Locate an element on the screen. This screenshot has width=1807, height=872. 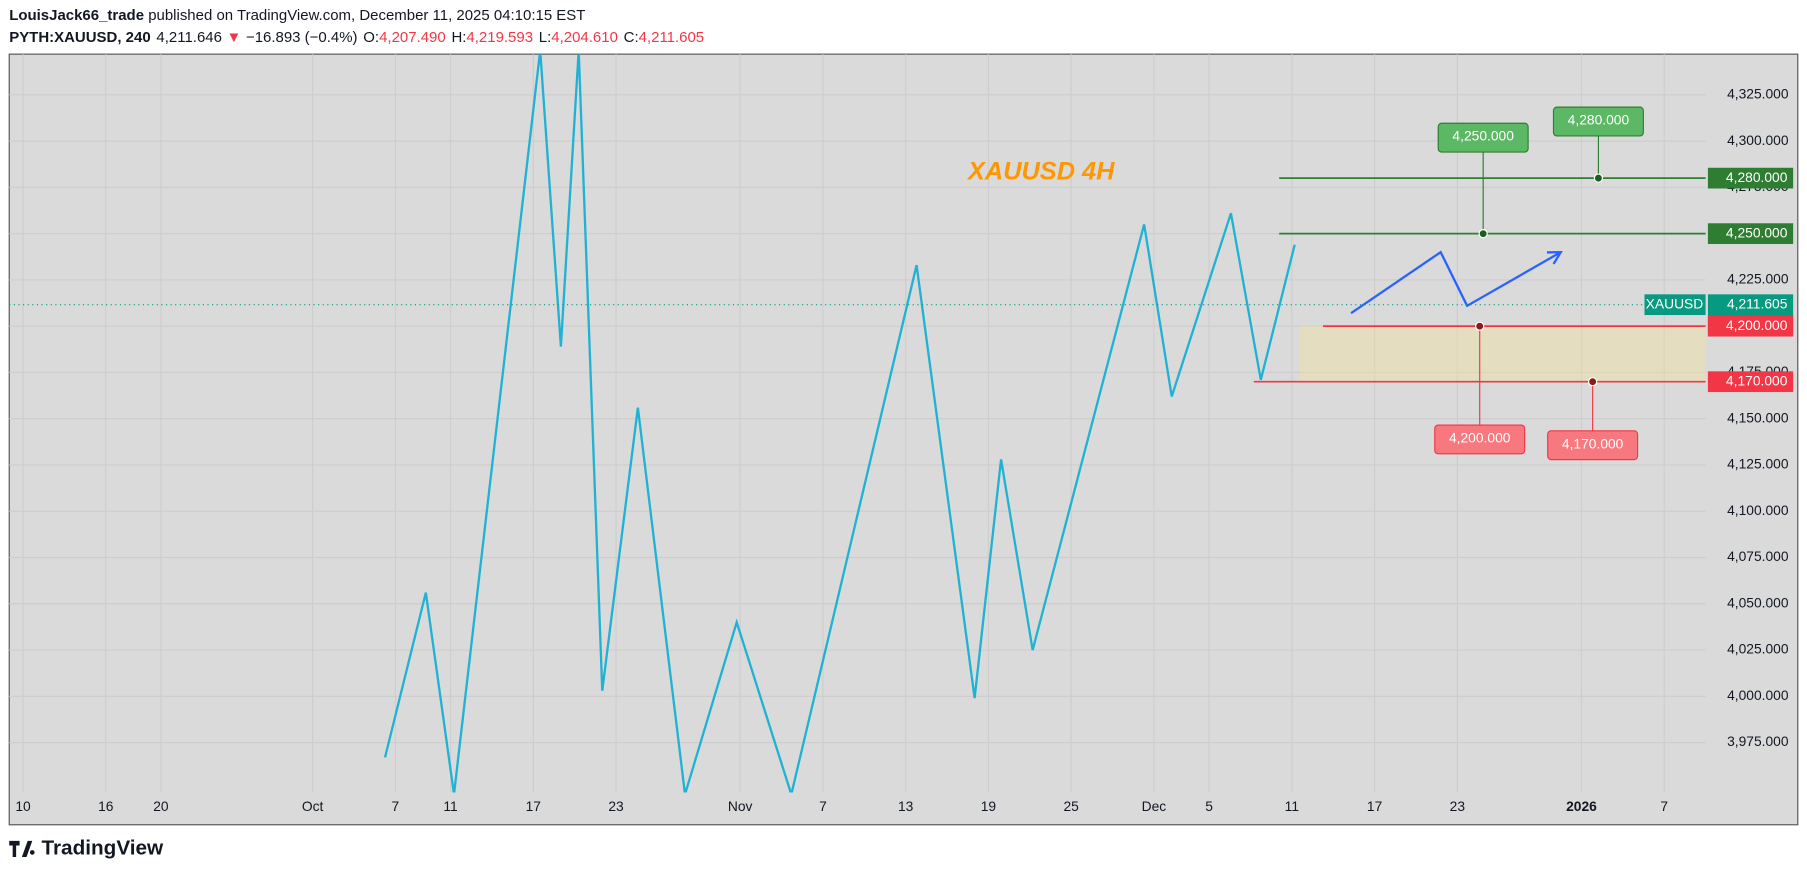
change: −16.893 (−0.4%) is located at coordinates (302, 37).